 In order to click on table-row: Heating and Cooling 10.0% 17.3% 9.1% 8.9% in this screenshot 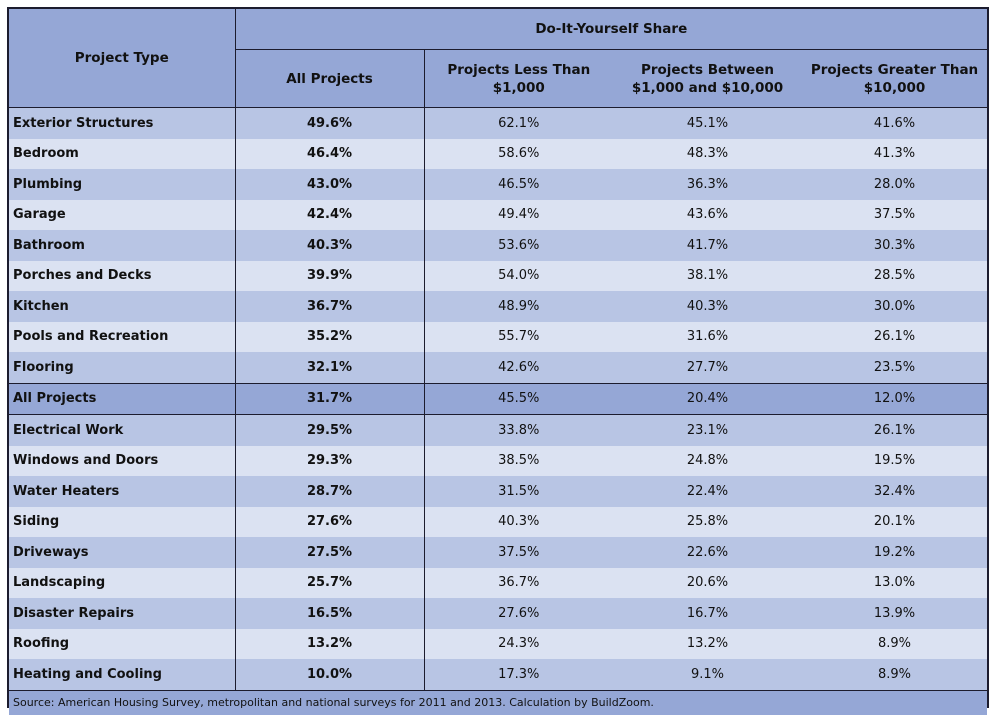, I will do `click(498, 674)`.